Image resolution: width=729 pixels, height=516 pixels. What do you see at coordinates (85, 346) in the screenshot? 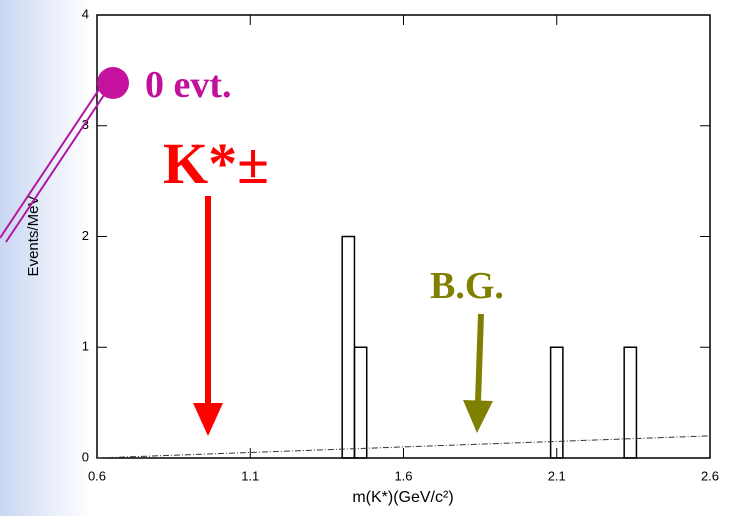
I see `y-tick-label: 1` at bounding box center [85, 346].